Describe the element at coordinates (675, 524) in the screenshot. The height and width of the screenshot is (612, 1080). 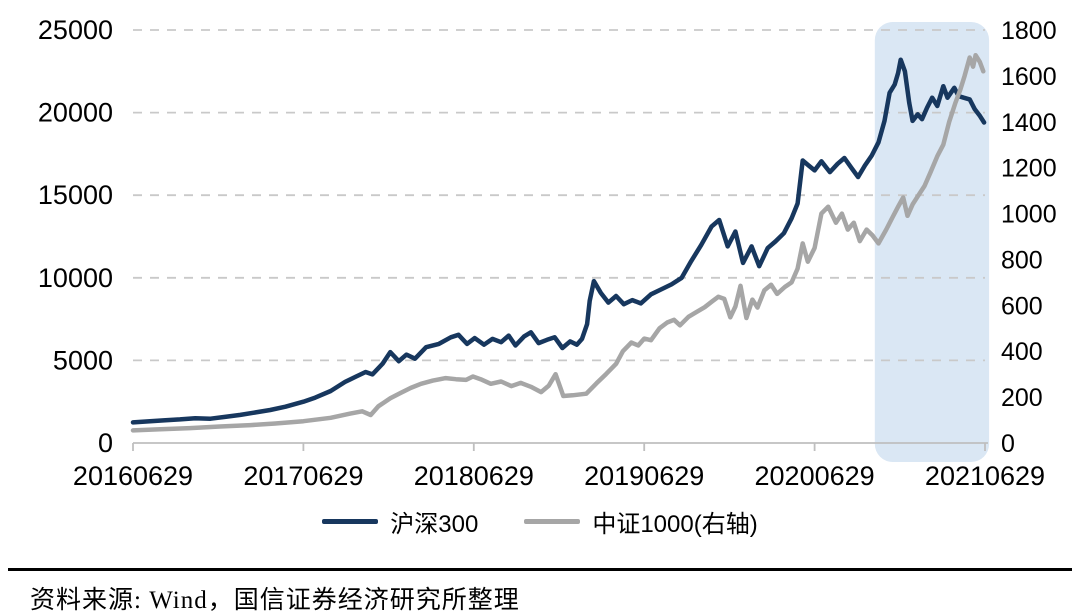
I see `legend-label-zz1000: 中证1000(右轴)` at that location.